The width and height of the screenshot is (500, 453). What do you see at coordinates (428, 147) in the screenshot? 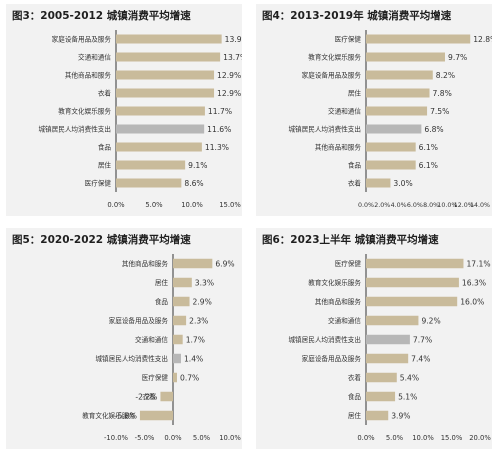
I see `value-label: 6.1%` at bounding box center [428, 147].